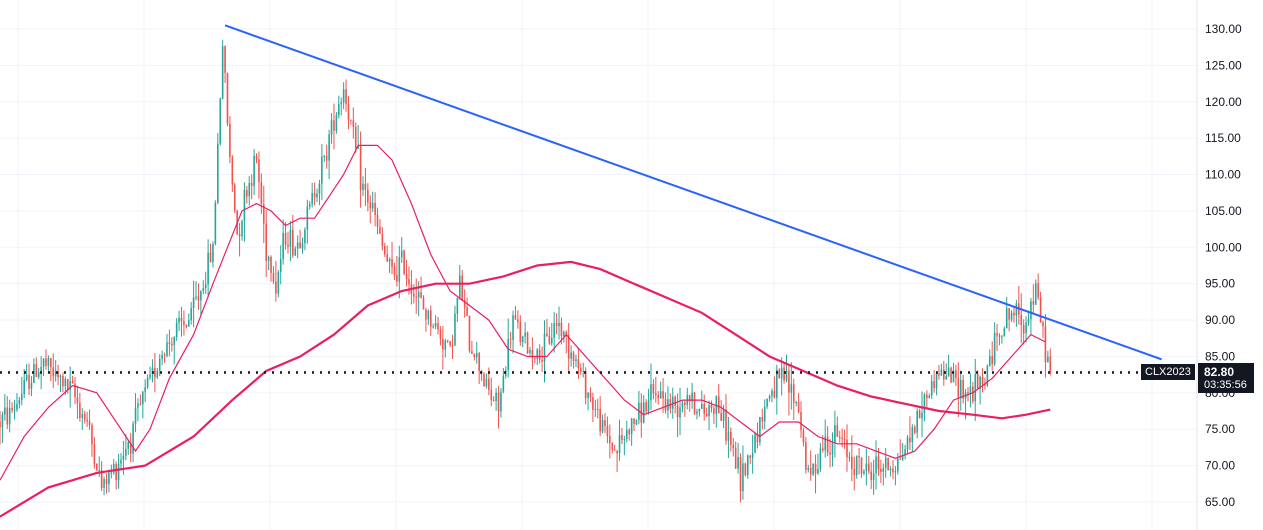 The image size is (1263, 530). I want to click on symbol-label: CLX2023, so click(1168, 372).